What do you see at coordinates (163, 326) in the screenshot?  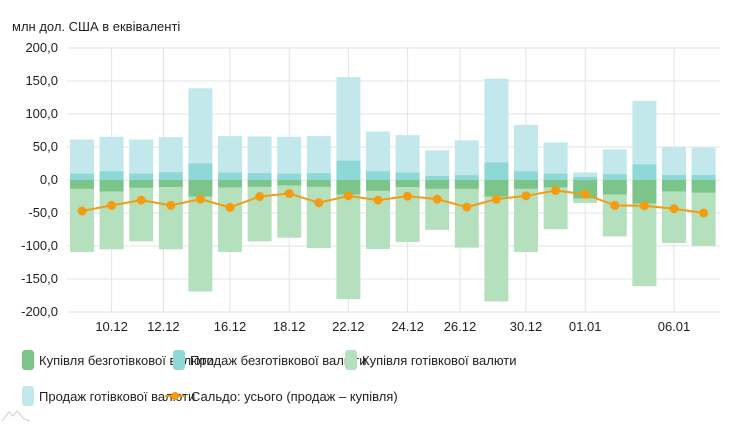 I see `x-tick-label: 12.12` at bounding box center [163, 326].